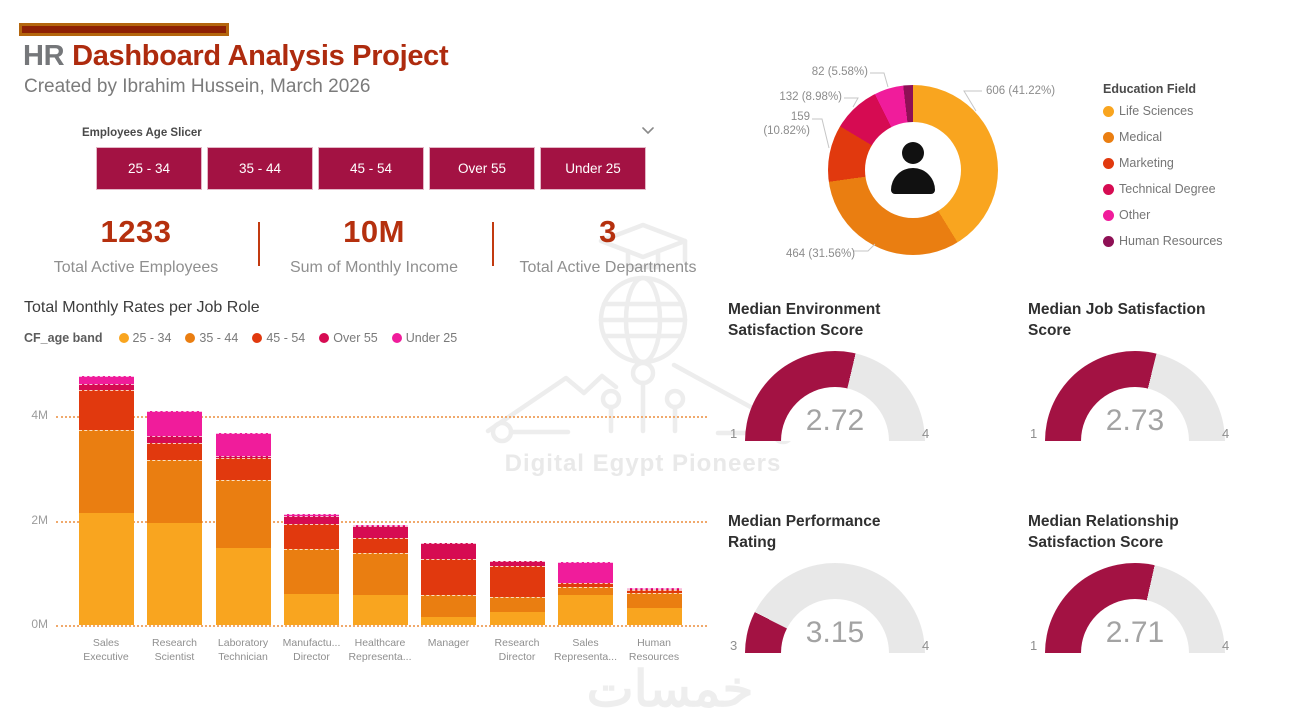 This screenshot has width=1295, height=724. I want to click on x-axis-label: Research Scientist, so click(174, 650).